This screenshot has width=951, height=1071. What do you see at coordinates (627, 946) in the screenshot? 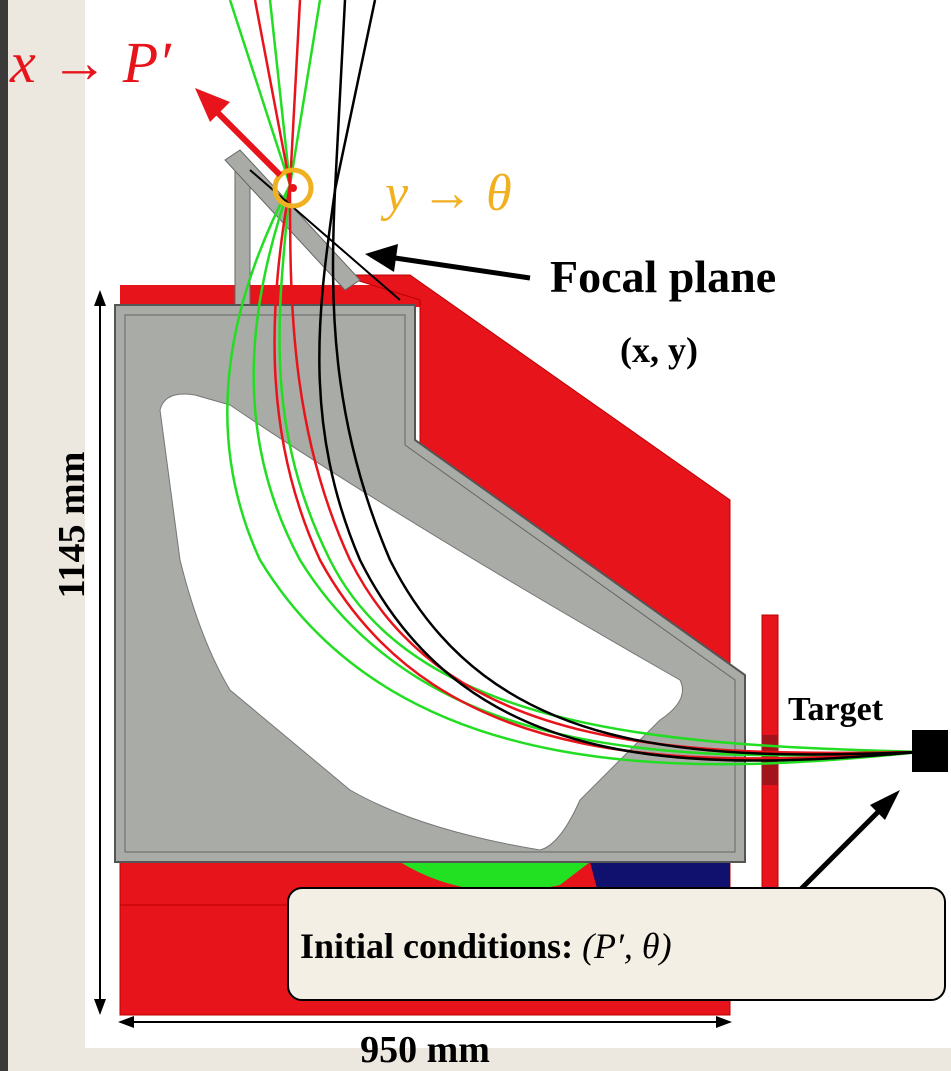
I see `conditions-coords: (P′, θ)` at bounding box center [627, 946].